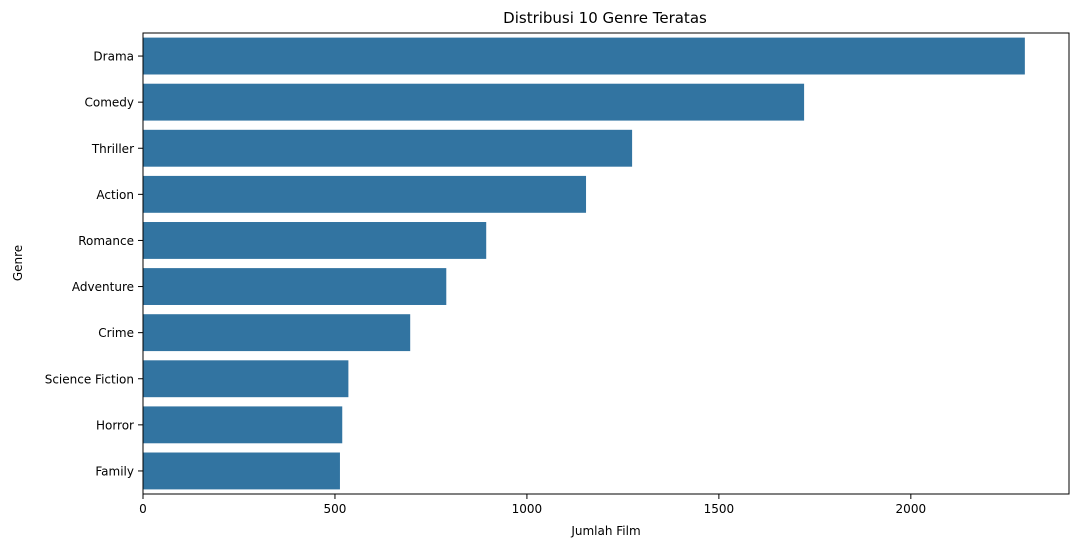 Image resolution: width=1082 pixels, height=551 pixels. Describe the element at coordinates (106, 241) in the screenshot. I see `y-tick-label: Romance` at that location.